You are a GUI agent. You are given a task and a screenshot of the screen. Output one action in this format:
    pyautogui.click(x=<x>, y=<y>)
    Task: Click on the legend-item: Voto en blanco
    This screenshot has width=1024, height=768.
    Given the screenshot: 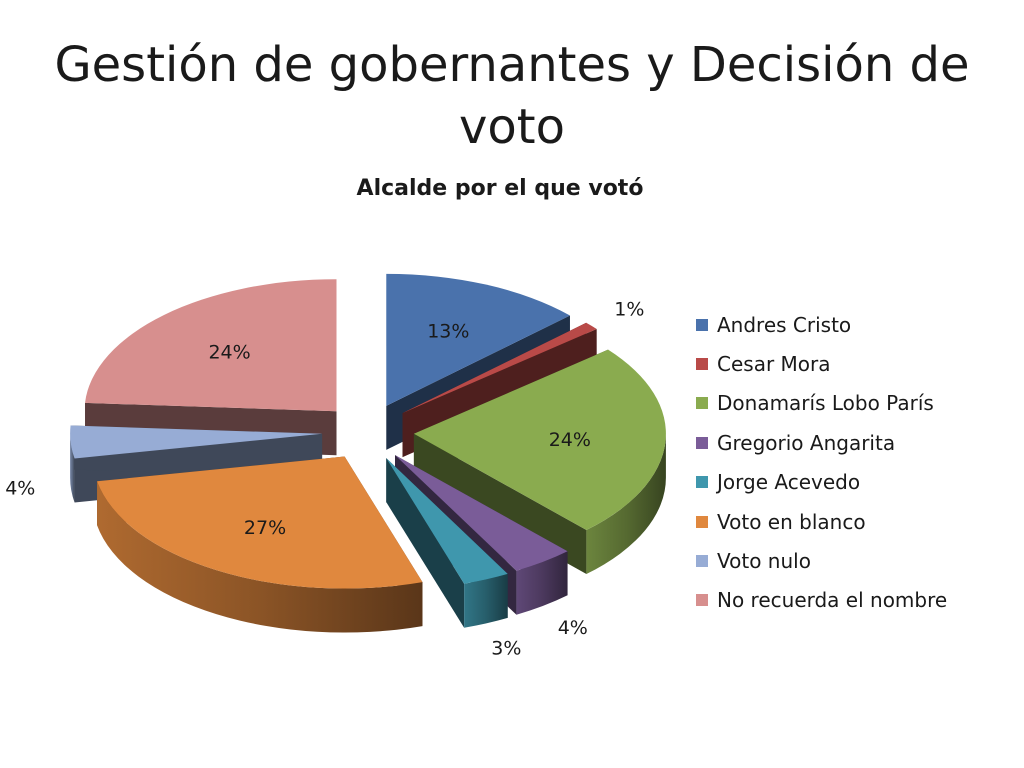 What is the action you would take?
    pyautogui.click(x=821, y=521)
    